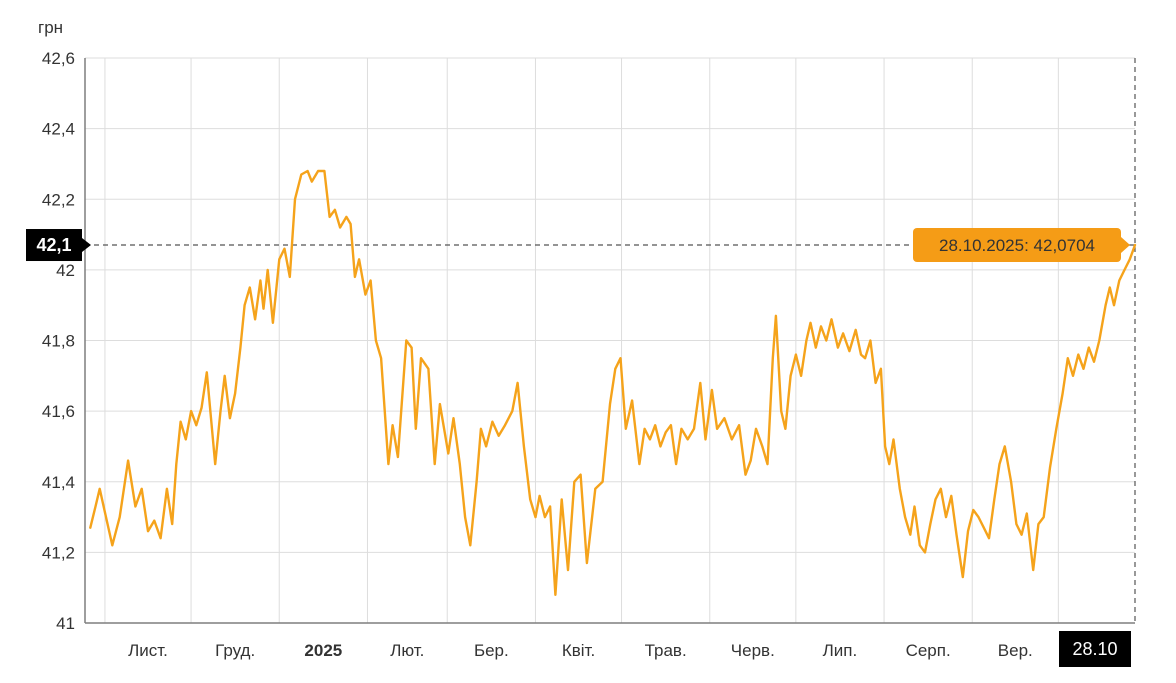  I want to click on tooltip: 28.10.2025: 42,0704, so click(1021, 245).